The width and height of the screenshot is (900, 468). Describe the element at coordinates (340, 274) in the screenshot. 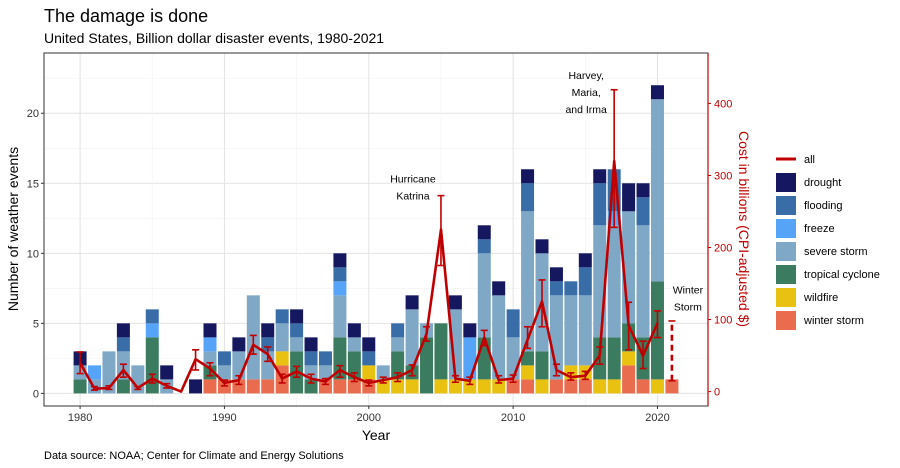

I see `bar-1998-flooding` at that location.